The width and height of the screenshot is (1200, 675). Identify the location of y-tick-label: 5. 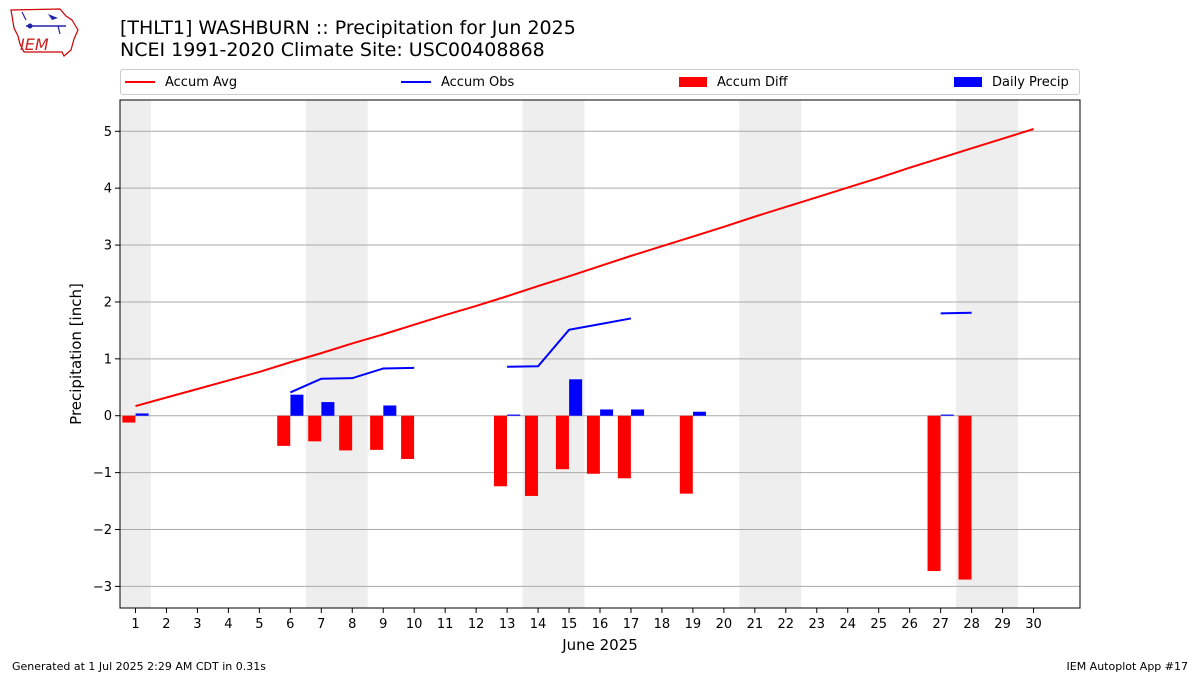
(108, 132).